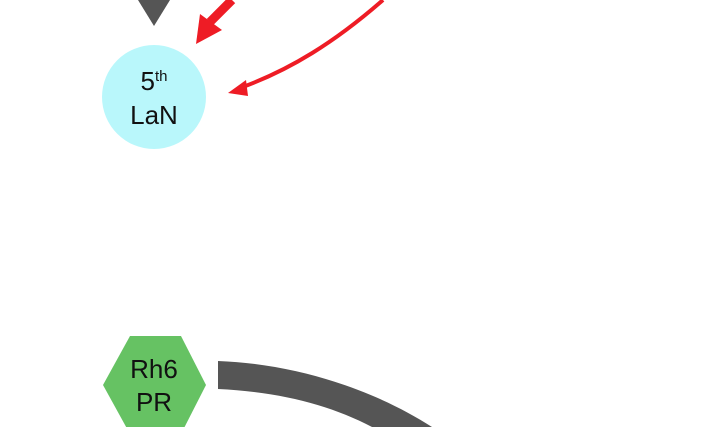 This screenshot has width=710, height=427. I want to click on lan-name: LaN, so click(154, 115).